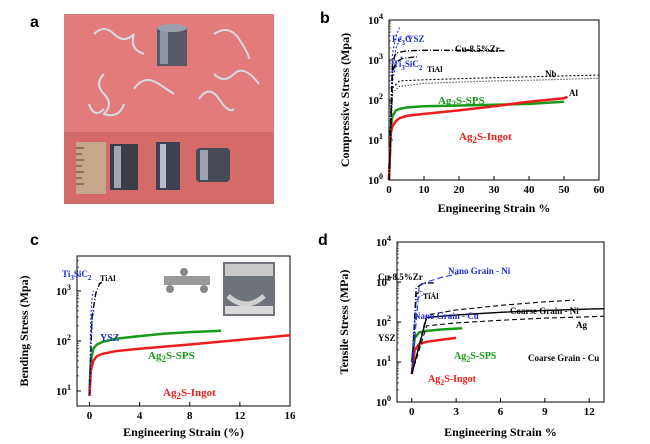  What do you see at coordinates (508, 345) in the screenshot?
I see `series-coarse-grain-cu` at bounding box center [508, 345].